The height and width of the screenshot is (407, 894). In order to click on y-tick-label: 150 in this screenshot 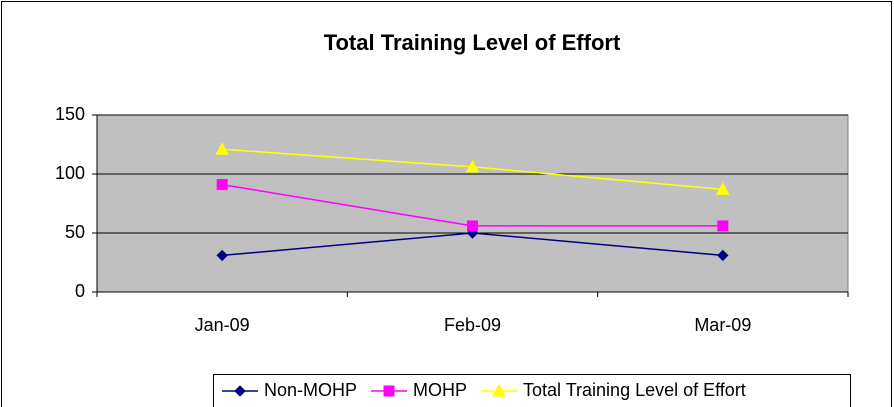, I will do `click(70, 114)`.